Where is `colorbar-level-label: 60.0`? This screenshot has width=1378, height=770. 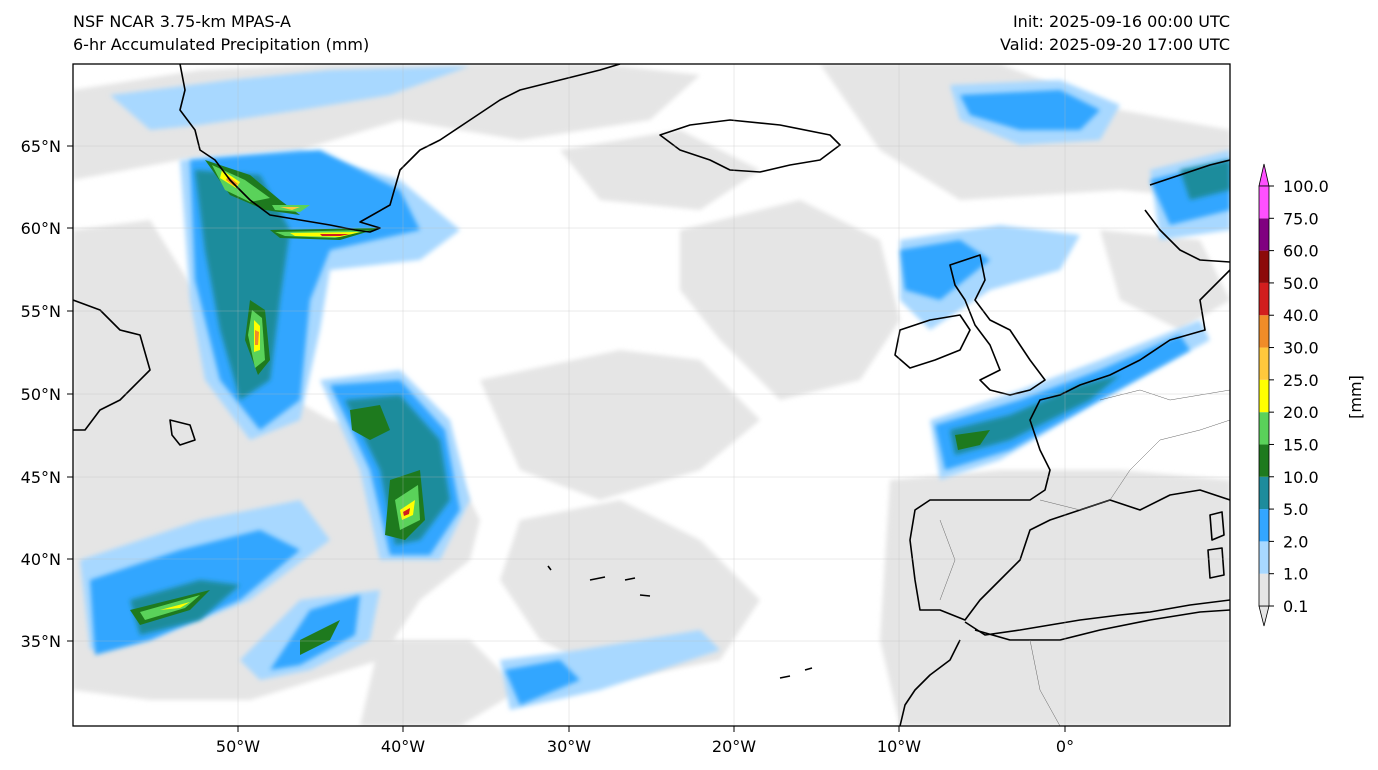 colorbar-level-label: 60.0 is located at coordinates (1301, 251).